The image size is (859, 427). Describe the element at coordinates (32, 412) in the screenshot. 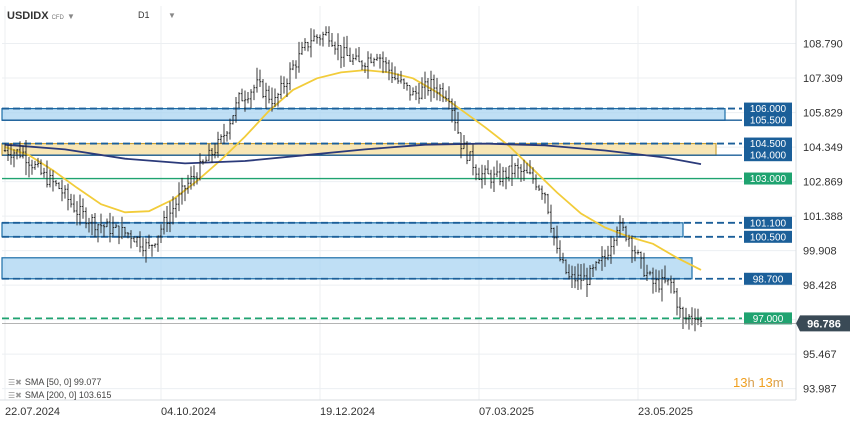

I see `x-tick-label: 22.07.2024` at that location.